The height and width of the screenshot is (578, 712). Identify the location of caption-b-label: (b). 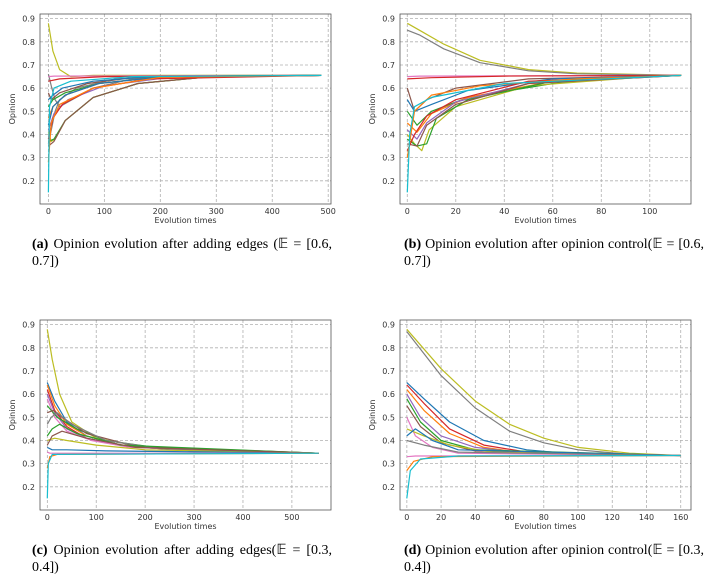
(413, 244).